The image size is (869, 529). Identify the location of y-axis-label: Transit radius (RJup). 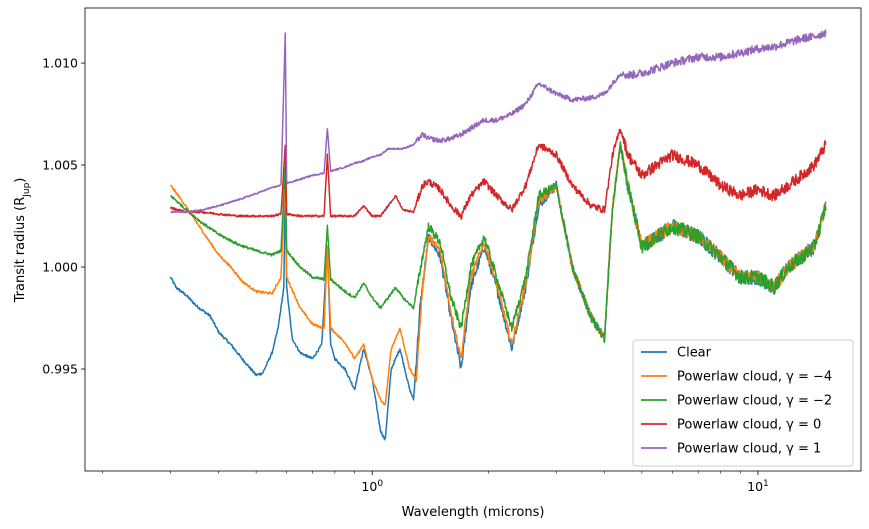
(22, 241).